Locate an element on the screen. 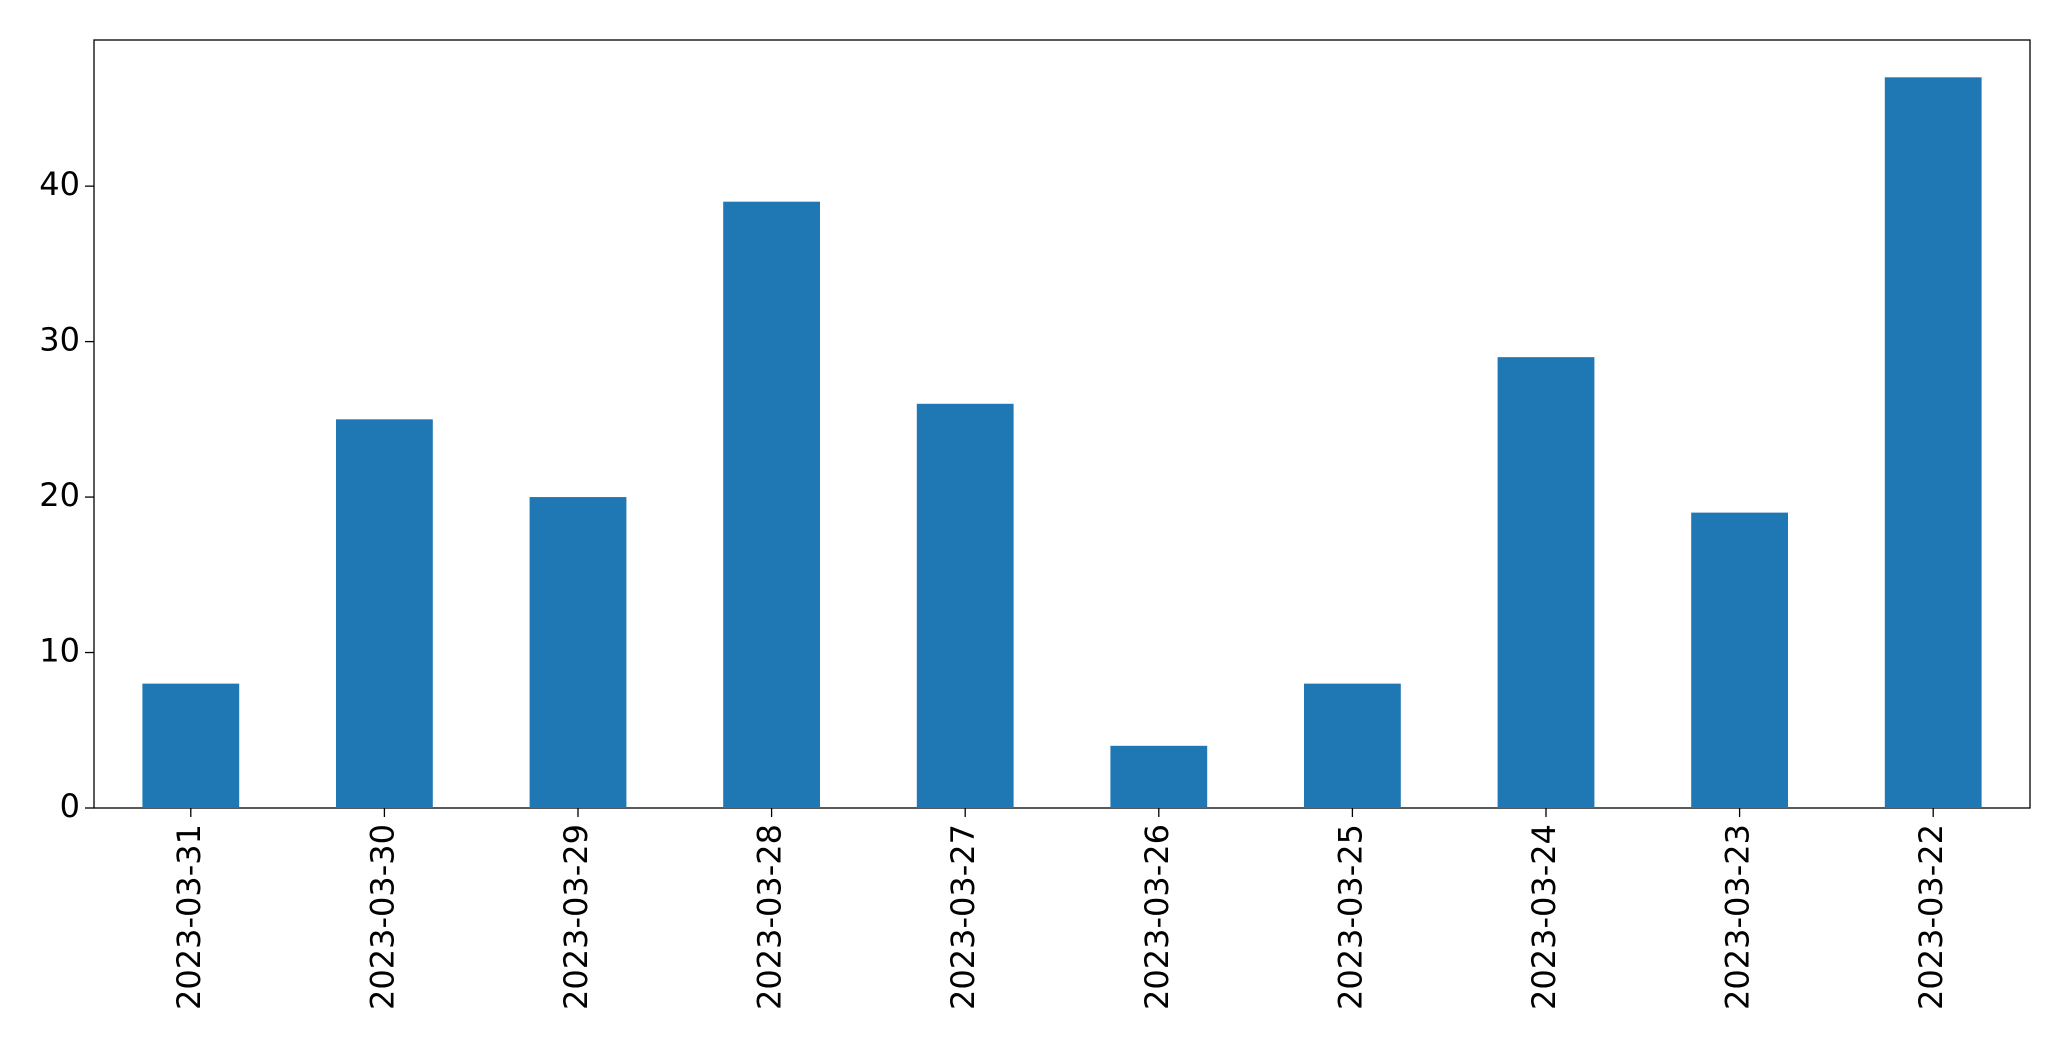 The height and width of the screenshot is (1061, 2071). y-tick-label: 30 is located at coordinates (59, 340).